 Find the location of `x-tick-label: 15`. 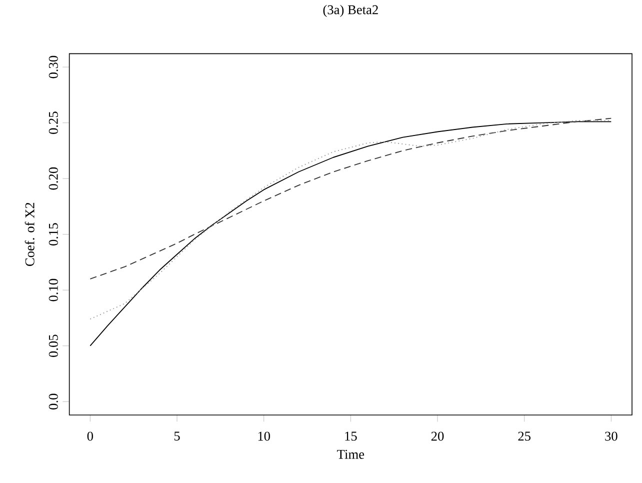

x-tick-label: 15 is located at coordinates (351, 436).